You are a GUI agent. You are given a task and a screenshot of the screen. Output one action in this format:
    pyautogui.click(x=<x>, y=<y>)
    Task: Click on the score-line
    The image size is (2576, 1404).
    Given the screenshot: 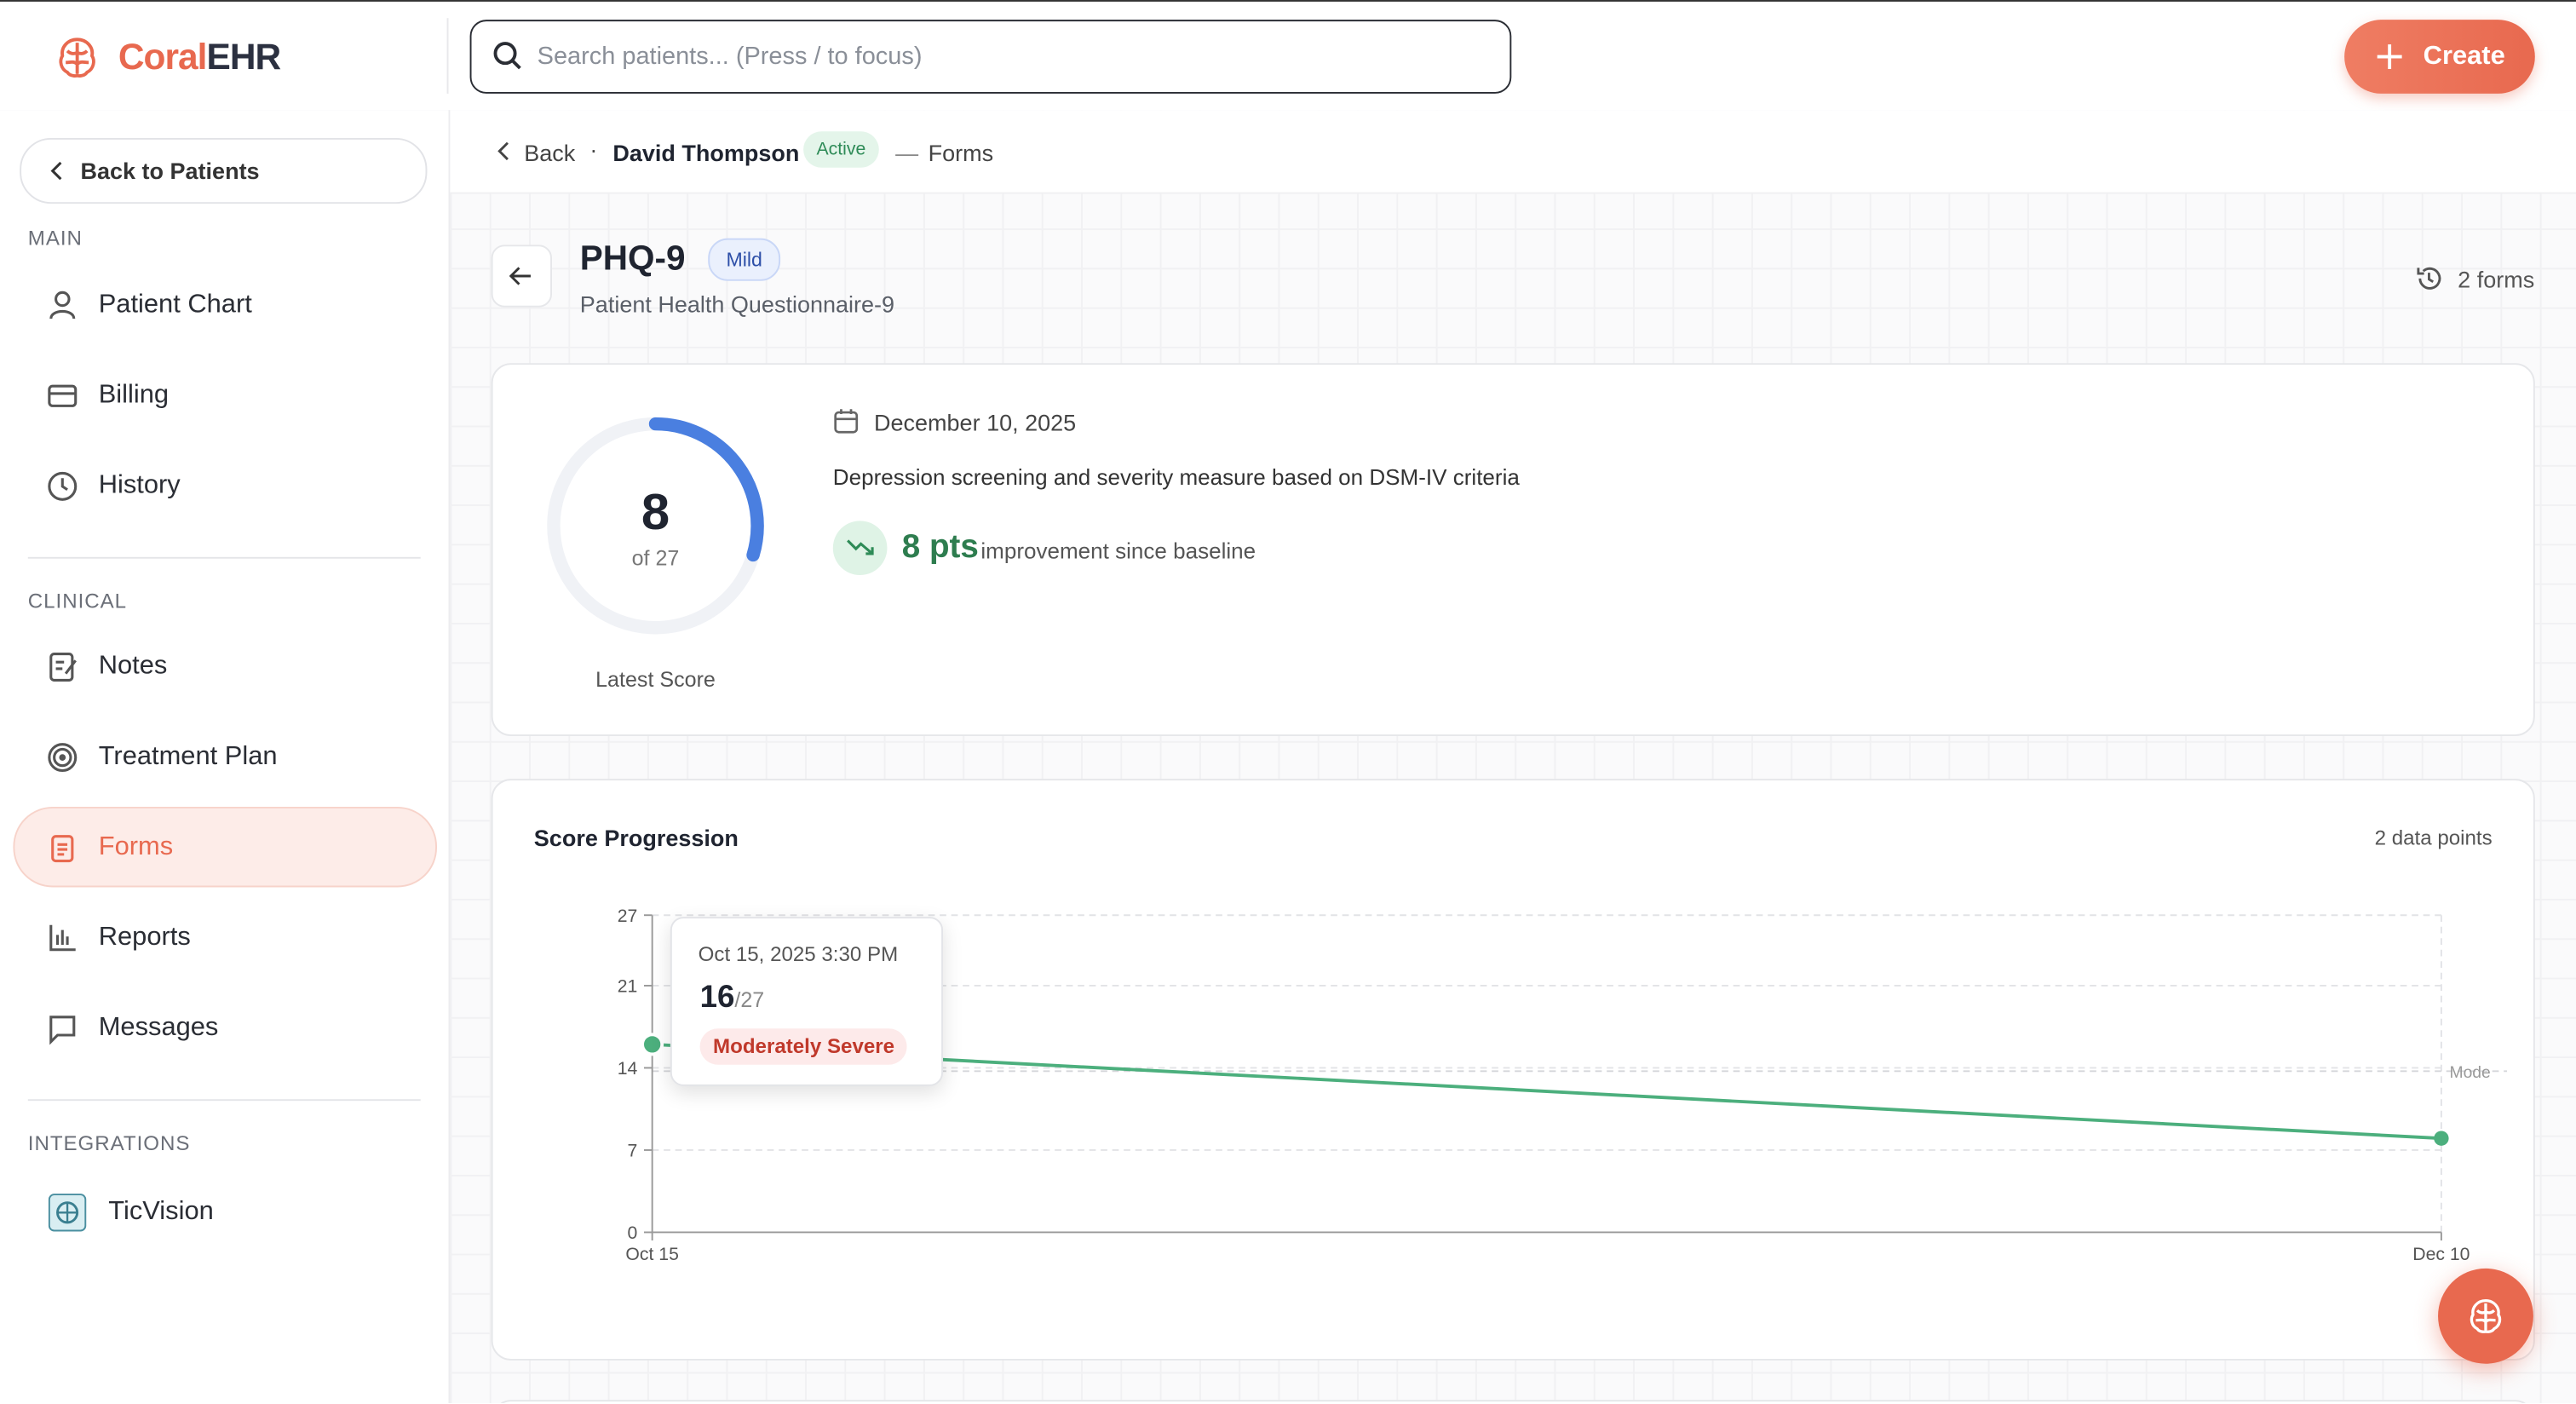 What is the action you would take?
    pyautogui.click(x=1547, y=1091)
    